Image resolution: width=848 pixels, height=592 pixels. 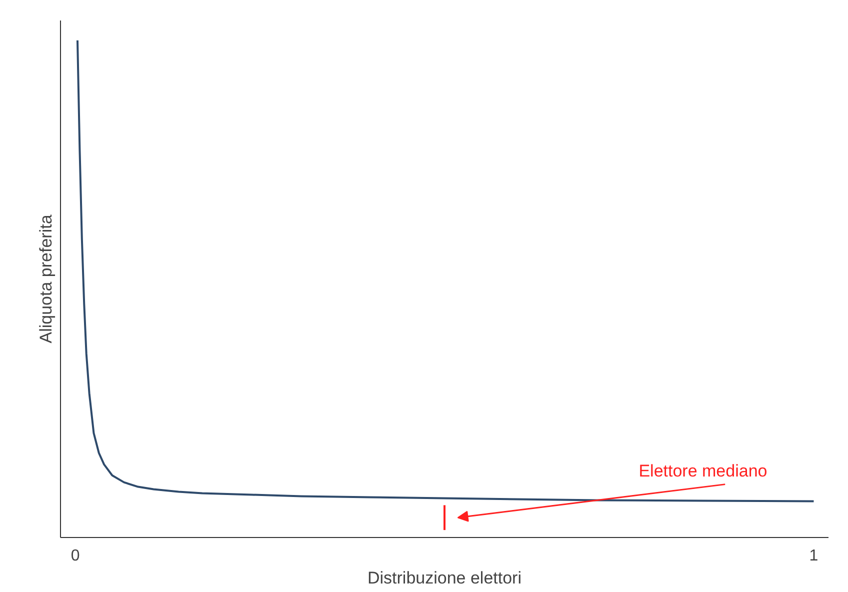 What do you see at coordinates (46, 279) in the screenshot?
I see `y-axis-title: Aliquota preferita` at bounding box center [46, 279].